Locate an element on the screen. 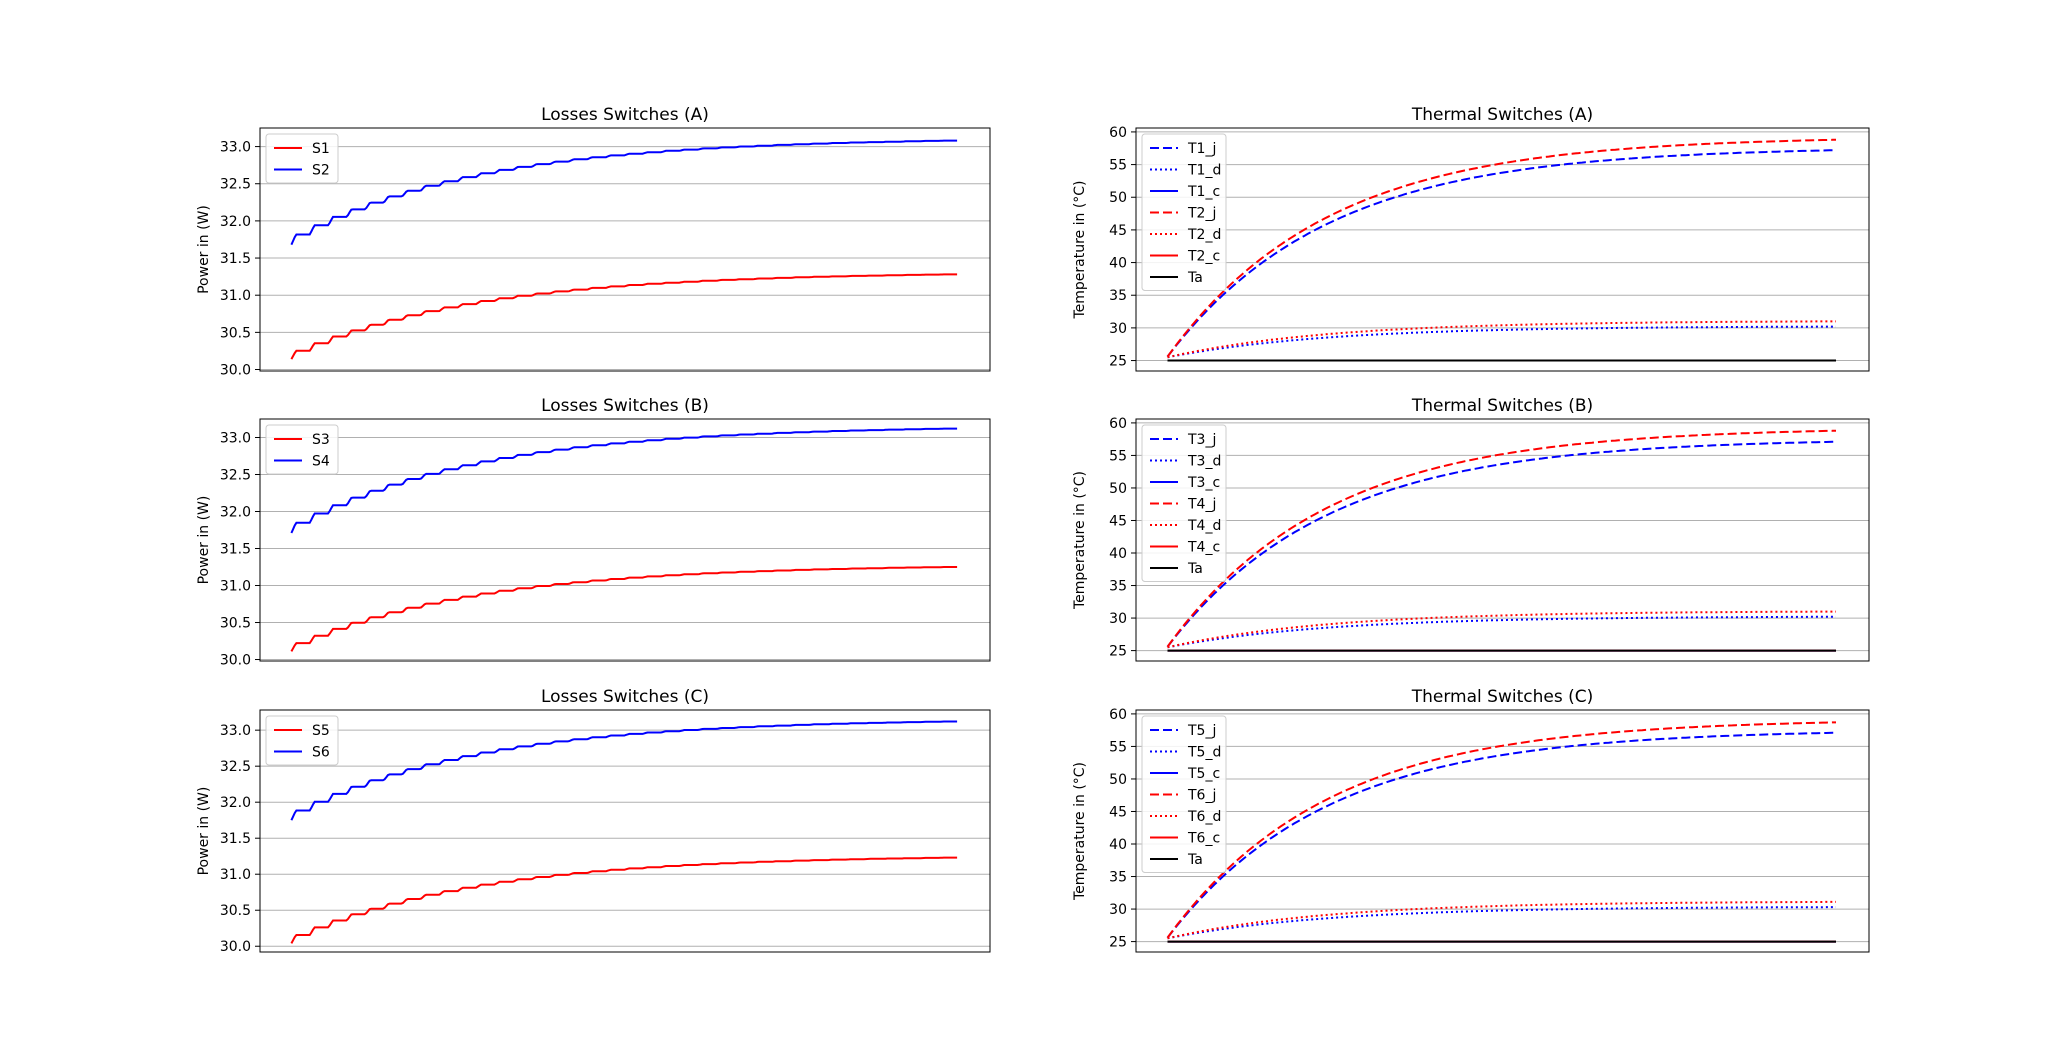 This screenshot has height=1055, width=2048. series-line-t6_j is located at coordinates (1501, 830).